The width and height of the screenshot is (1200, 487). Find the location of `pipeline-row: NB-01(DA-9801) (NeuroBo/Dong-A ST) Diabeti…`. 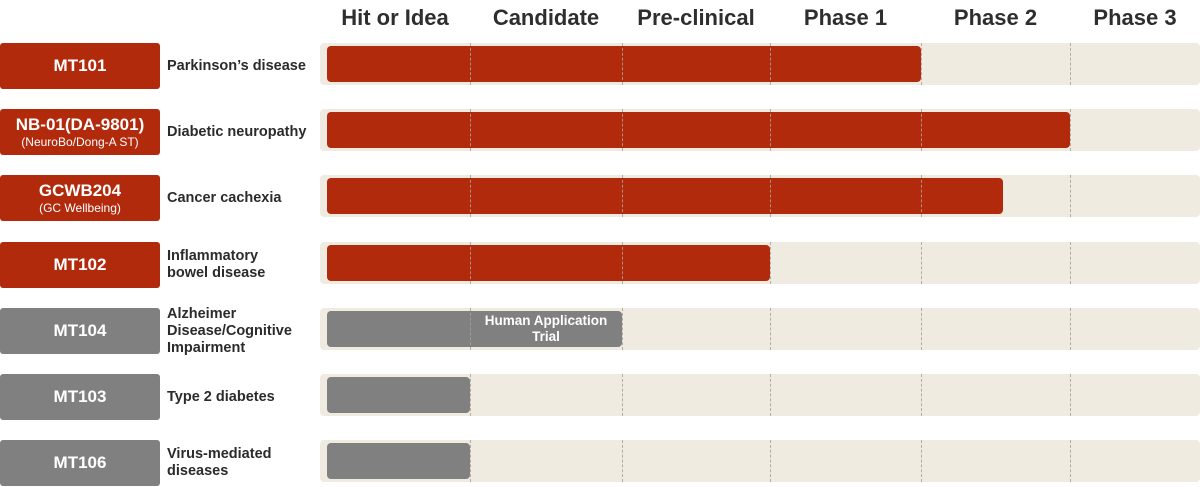

pipeline-row: NB-01(DA-9801) (NeuroBo/Dong-A ST) Diabeti… is located at coordinates (600, 132).